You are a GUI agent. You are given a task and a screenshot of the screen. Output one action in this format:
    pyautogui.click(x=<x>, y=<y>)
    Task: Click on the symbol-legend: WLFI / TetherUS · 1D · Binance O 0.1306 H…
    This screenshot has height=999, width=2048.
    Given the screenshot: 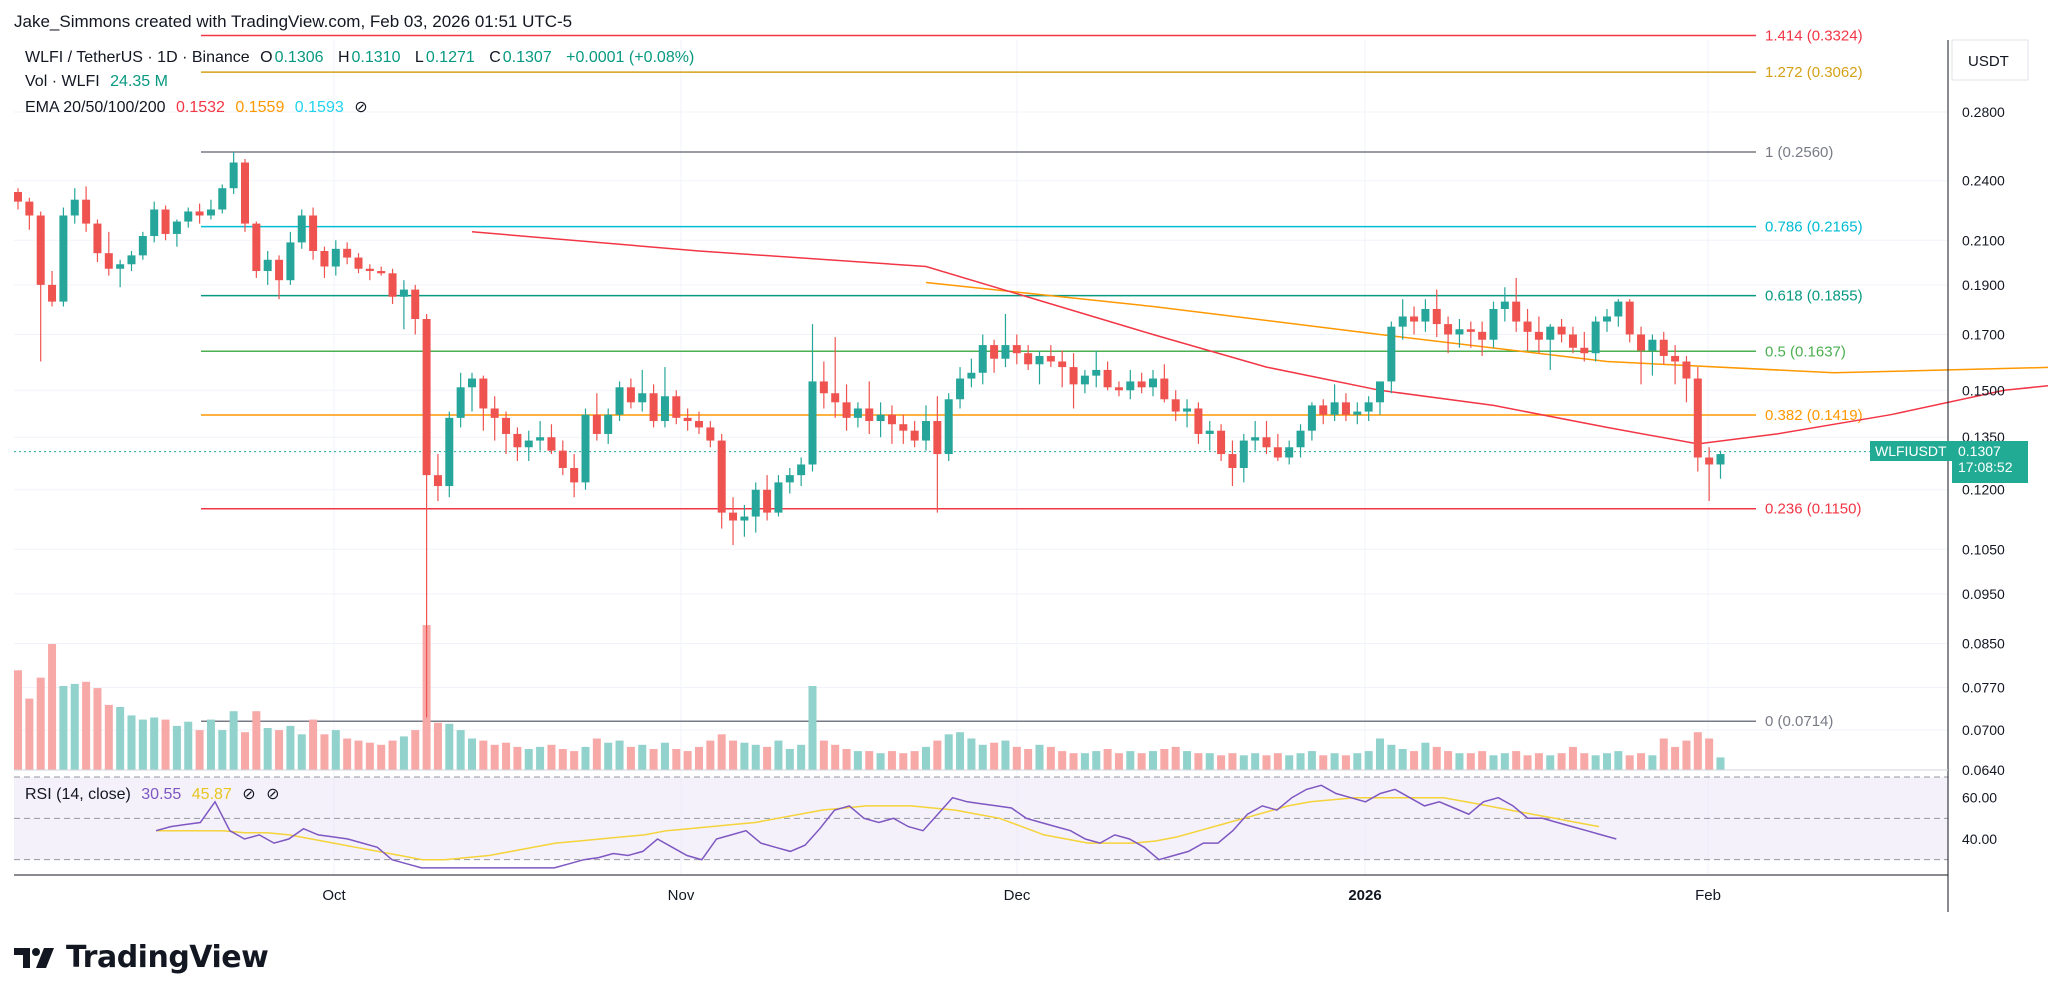 What is the action you would take?
    pyautogui.click(x=367, y=58)
    